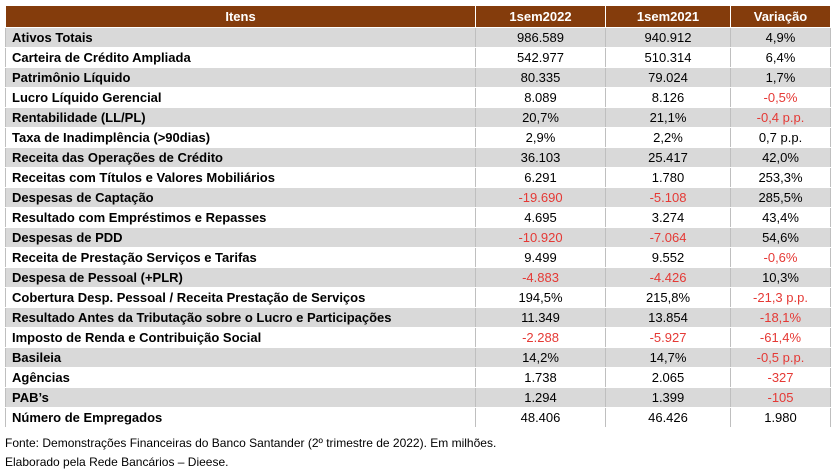 This screenshot has height=475, width=834. I want to click on row-item-label: PAB’s, so click(240, 397).